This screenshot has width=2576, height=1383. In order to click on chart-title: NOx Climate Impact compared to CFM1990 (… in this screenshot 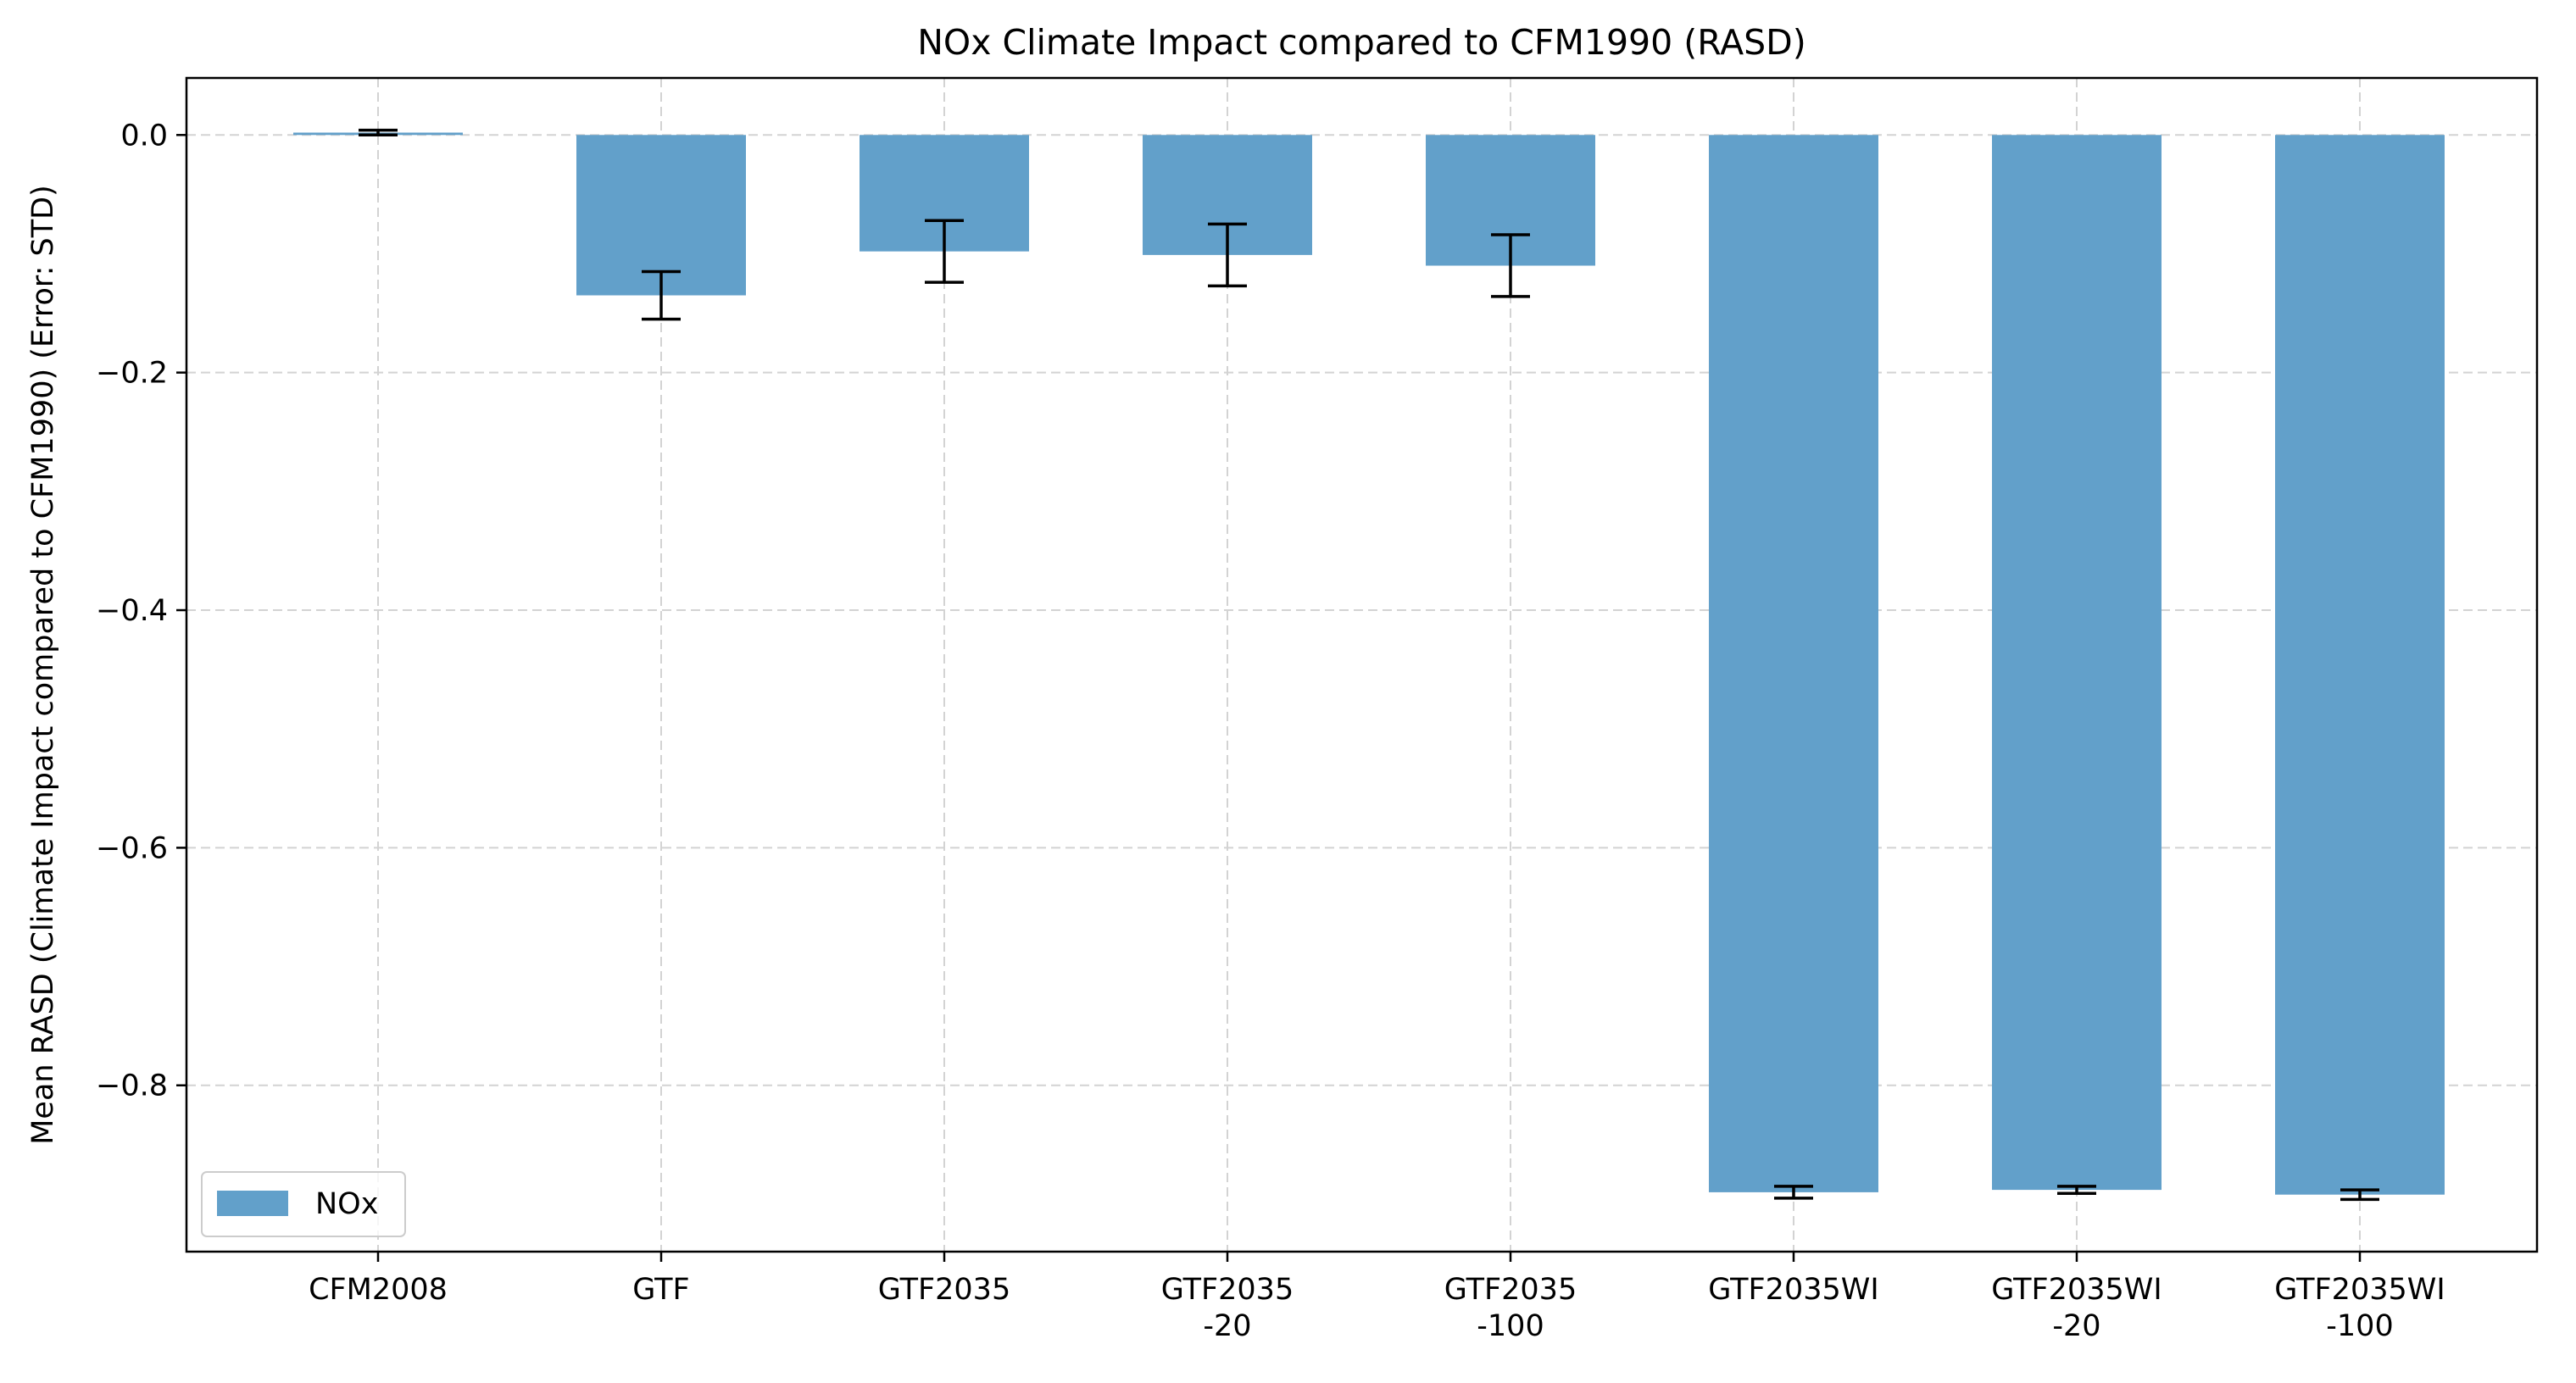, I will do `click(1361, 42)`.